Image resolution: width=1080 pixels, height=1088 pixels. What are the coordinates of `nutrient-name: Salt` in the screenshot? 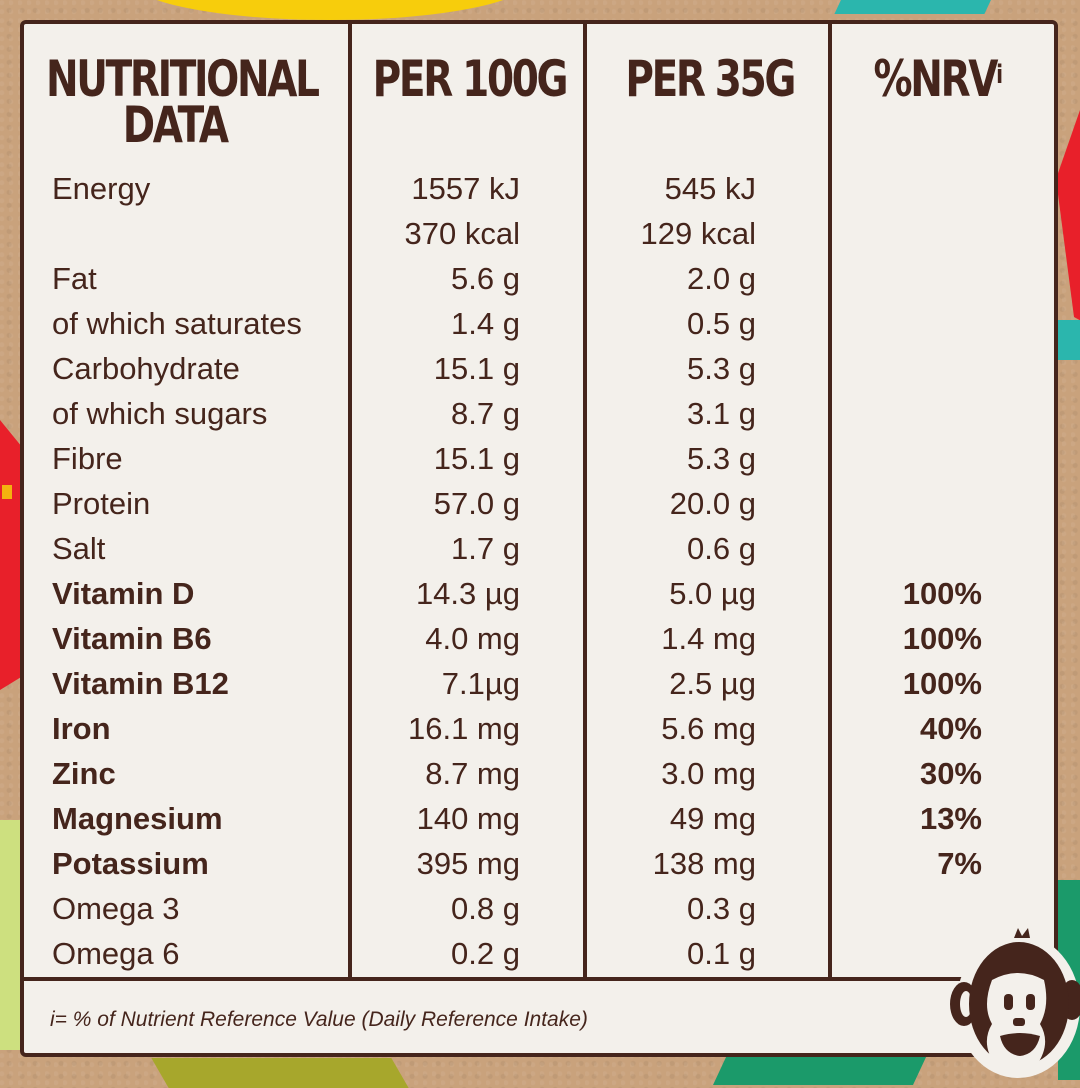 It's located at (79, 548).